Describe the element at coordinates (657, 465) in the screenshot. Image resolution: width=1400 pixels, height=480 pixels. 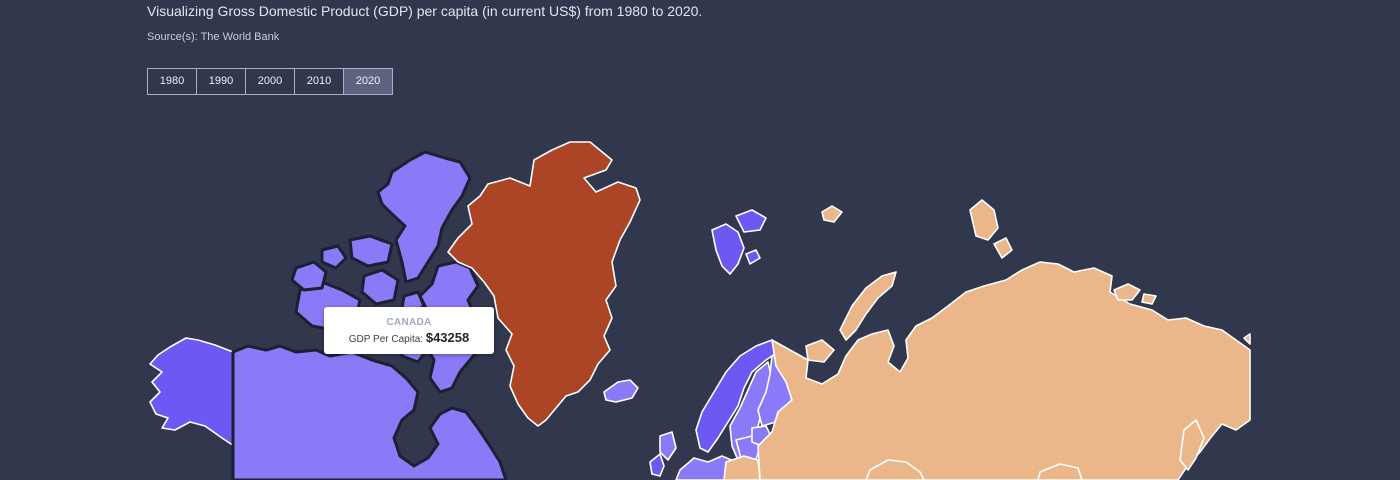
I see `region-united-kingdom` at that location.